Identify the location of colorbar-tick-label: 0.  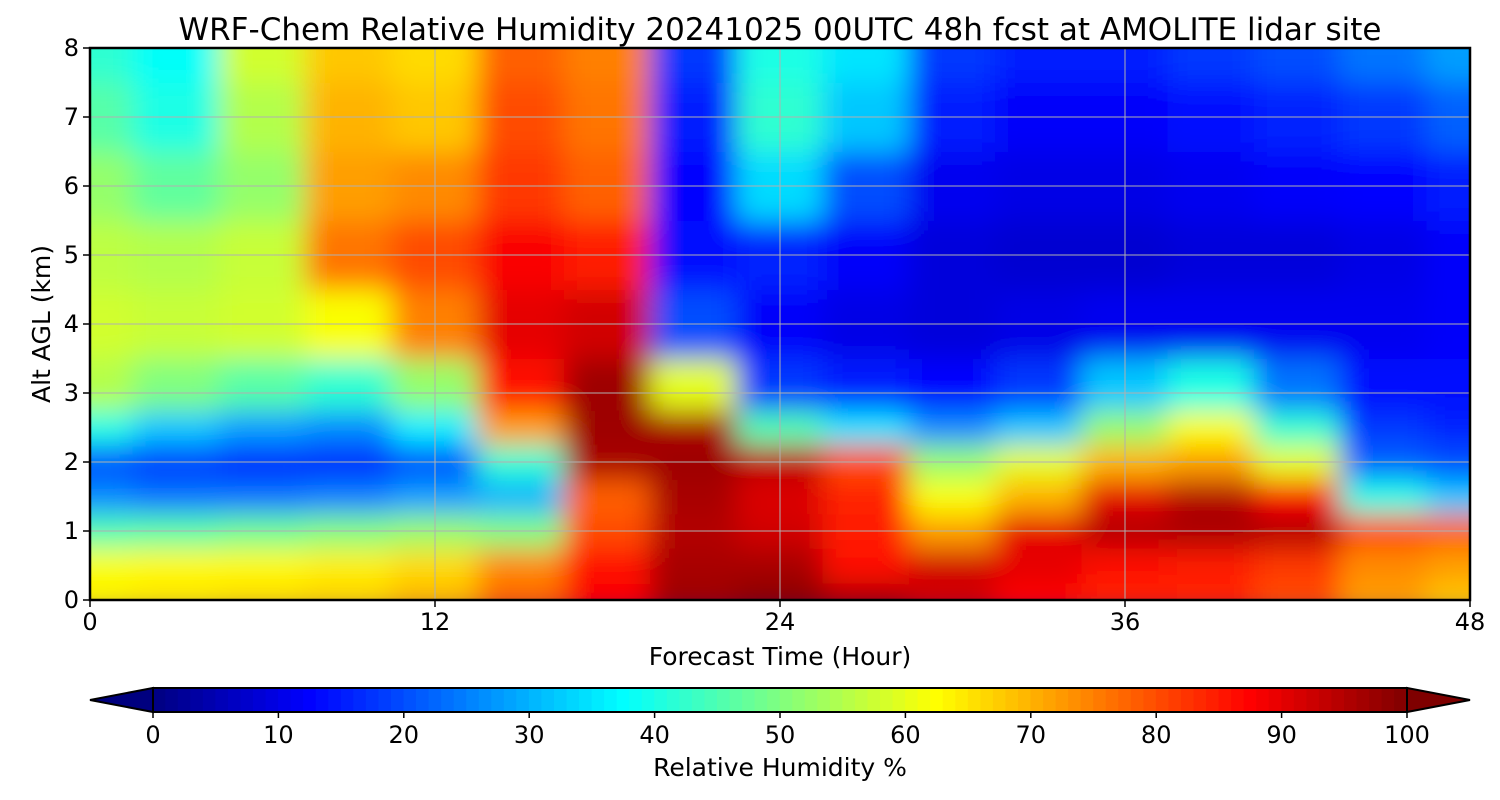
(152, 735).